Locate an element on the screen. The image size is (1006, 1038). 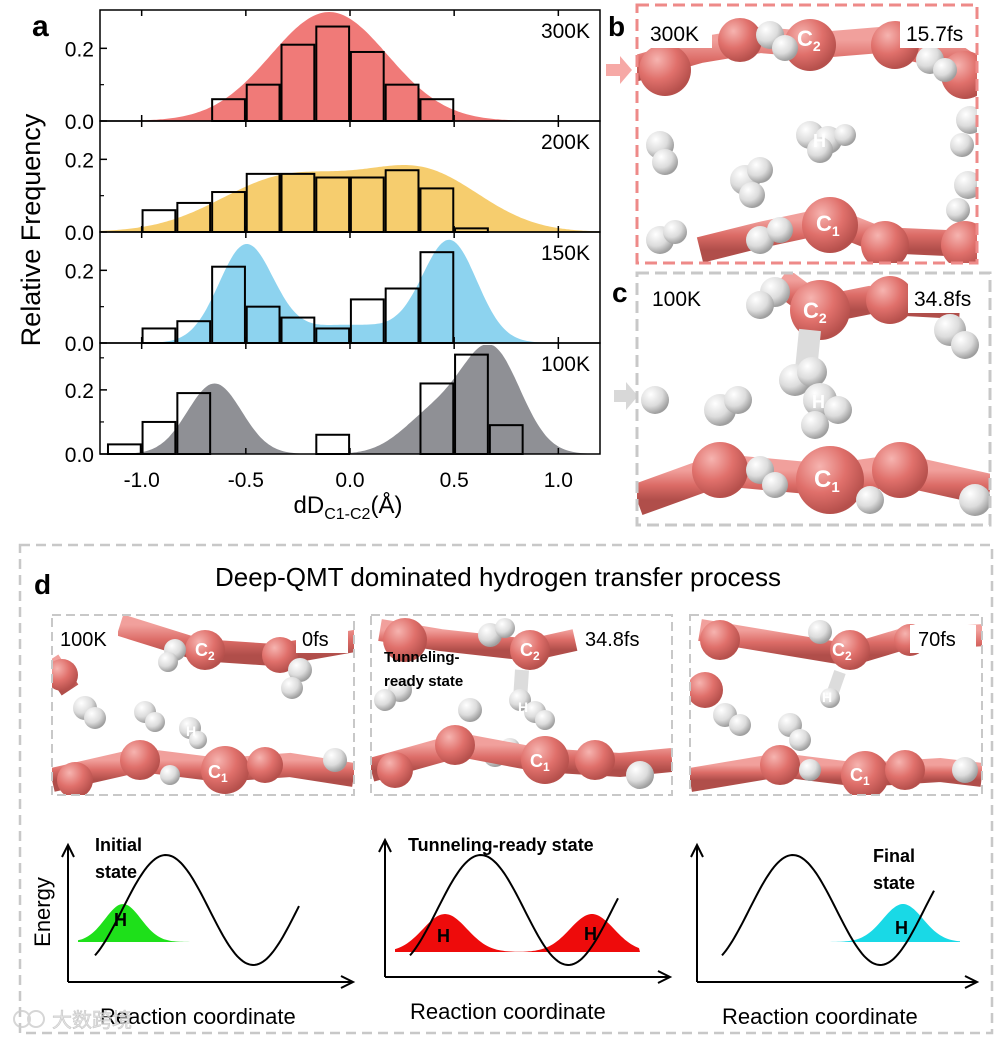
frame-1-c1-label: C1 is located at coordinates (218, 773).